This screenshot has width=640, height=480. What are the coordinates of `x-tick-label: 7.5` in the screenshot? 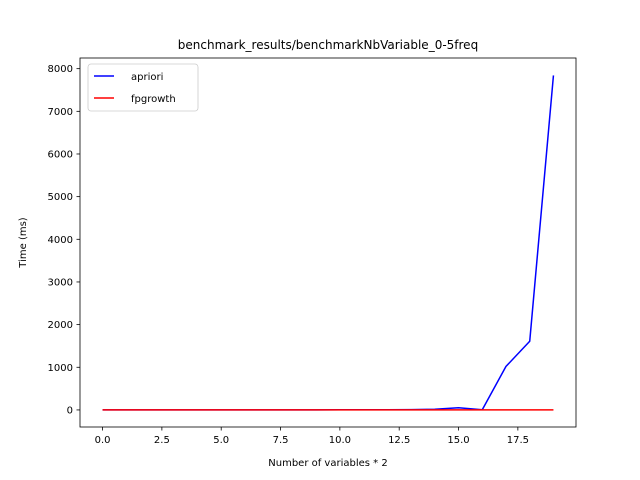 It's located at (281, 440).